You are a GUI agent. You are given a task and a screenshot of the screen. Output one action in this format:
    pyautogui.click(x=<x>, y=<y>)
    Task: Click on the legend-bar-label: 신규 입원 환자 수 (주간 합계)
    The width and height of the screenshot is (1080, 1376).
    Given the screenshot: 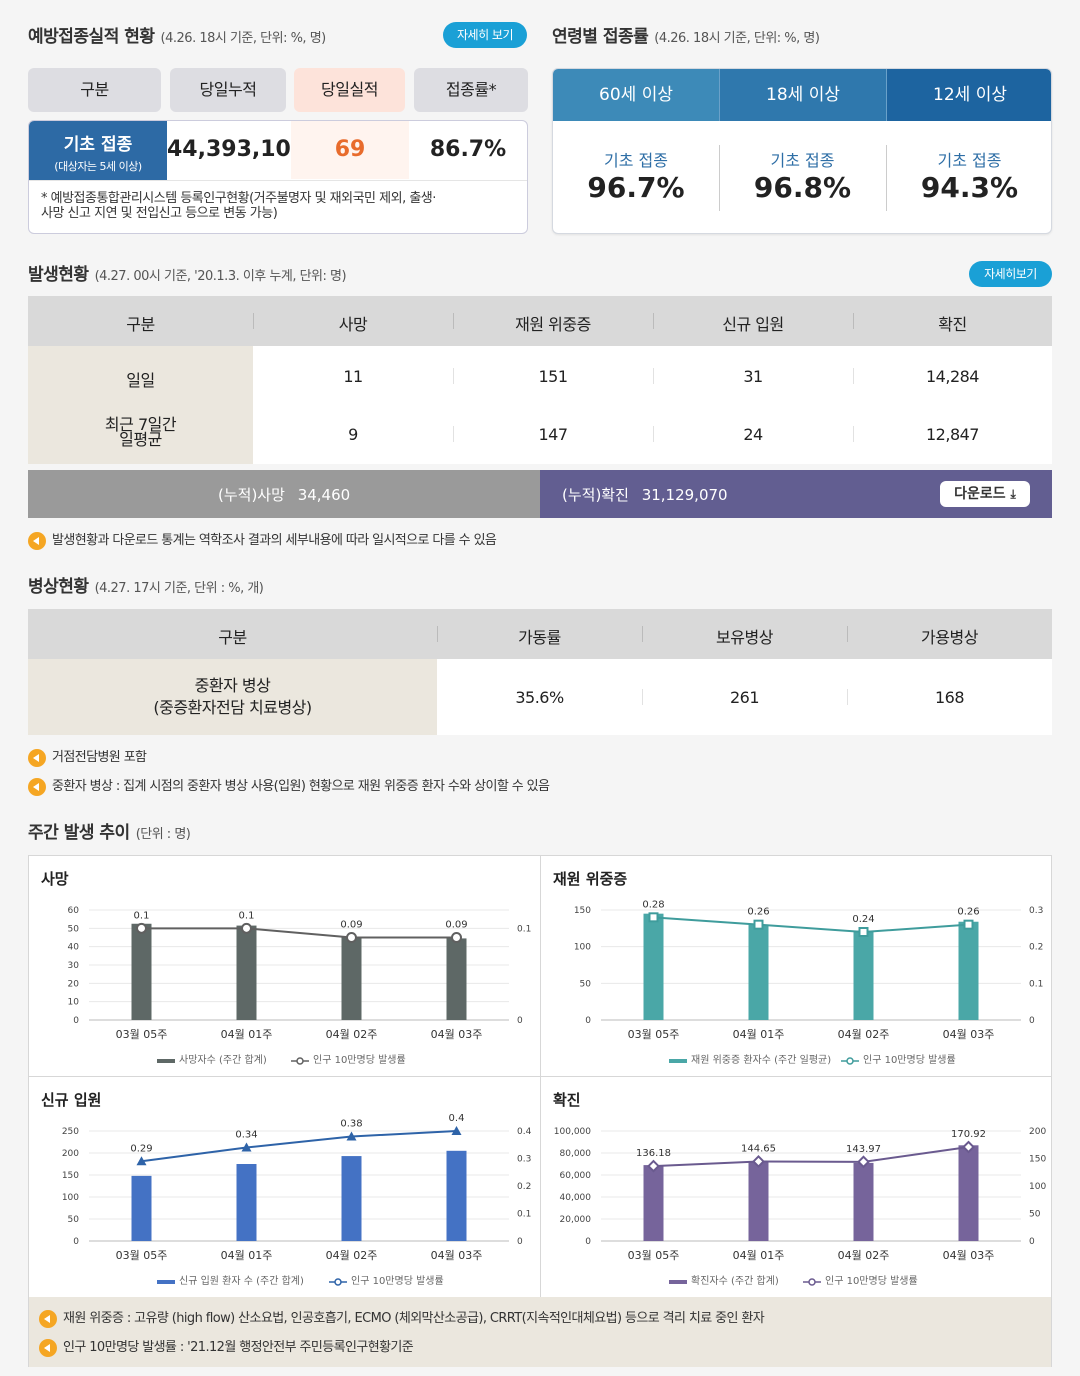 What is the action you would take?
    pyautogui.click(x=241, y=1280)
    